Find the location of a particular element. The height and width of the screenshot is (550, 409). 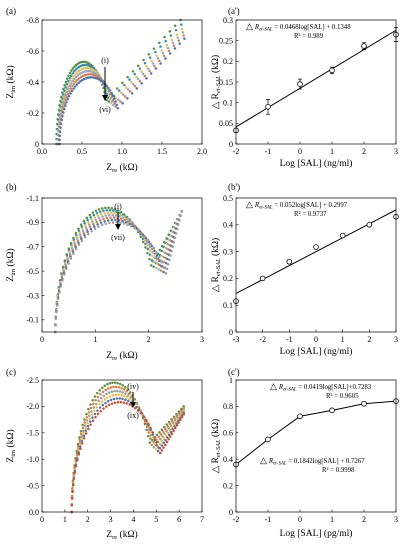

panel-b-prime-label: (b') is located at coordinates (234, 187).